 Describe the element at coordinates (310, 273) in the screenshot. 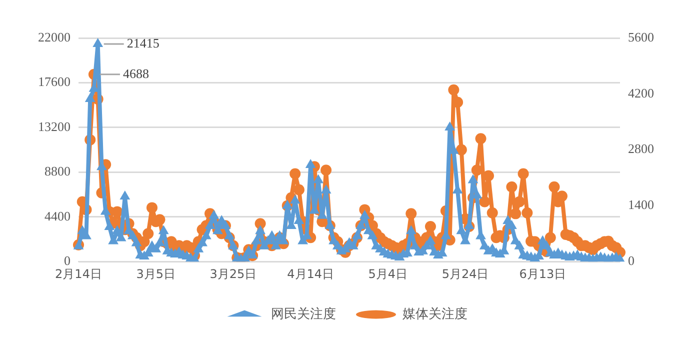

I see `x-tick-label: 4月14日` at that location.